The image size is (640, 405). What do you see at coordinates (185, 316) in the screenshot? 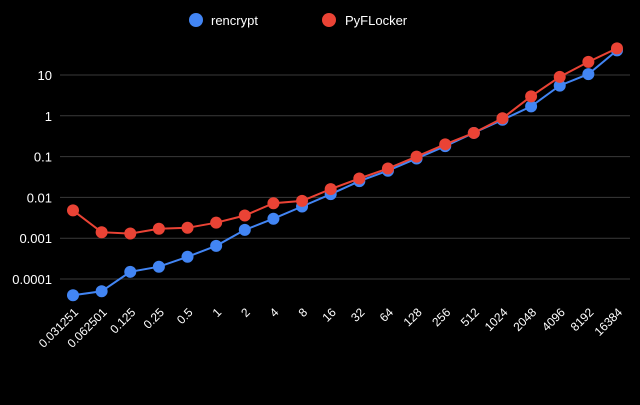
I see `x-tick-label: 0.5` at bounding box center [185, 316].